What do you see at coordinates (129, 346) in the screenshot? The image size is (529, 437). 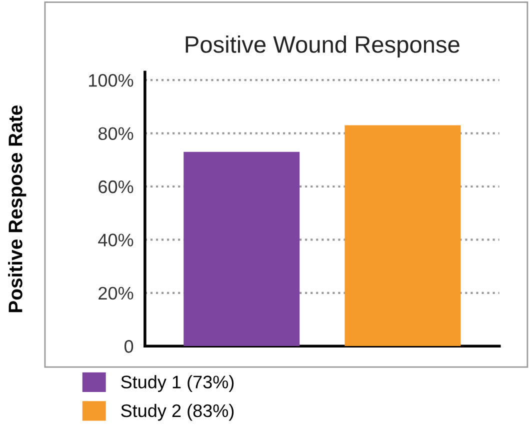 I see `y-tick-label: 0` at bounding box center [129, 346].